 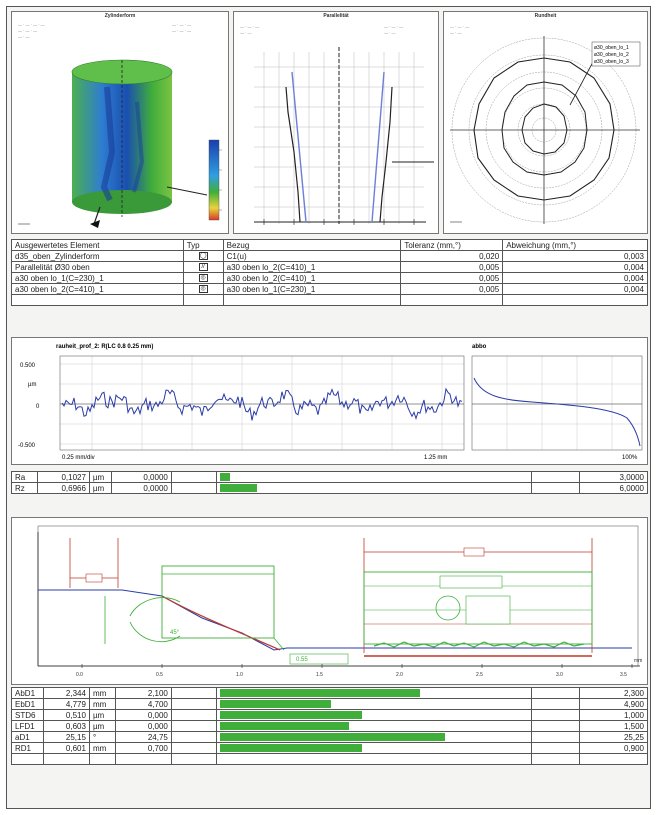 I want to click on parallelism-plot: — · — · —— · —— · — · —— · —, so click(x=337, y=124).